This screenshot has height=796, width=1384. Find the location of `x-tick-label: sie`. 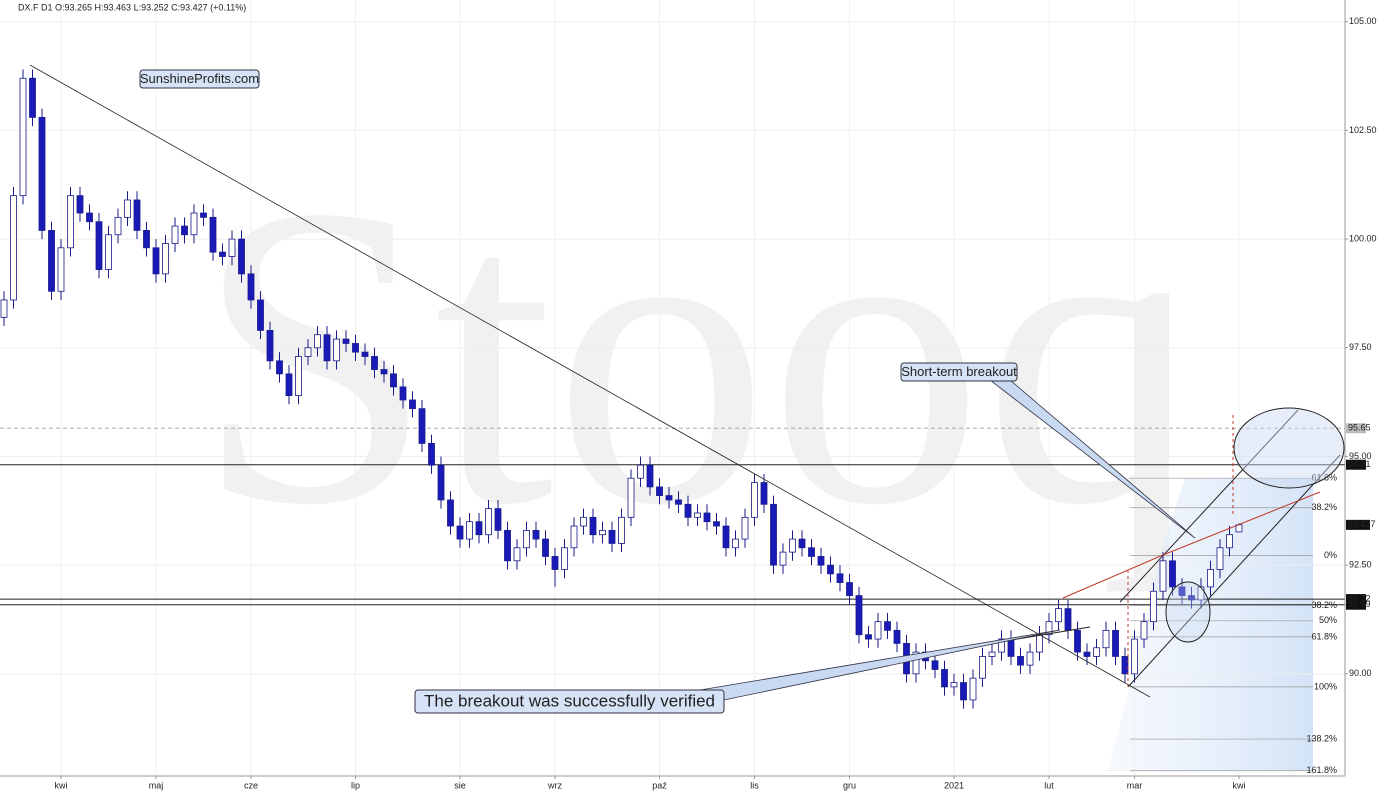

x-tick-label: sie is located at coordinates (460, 785).